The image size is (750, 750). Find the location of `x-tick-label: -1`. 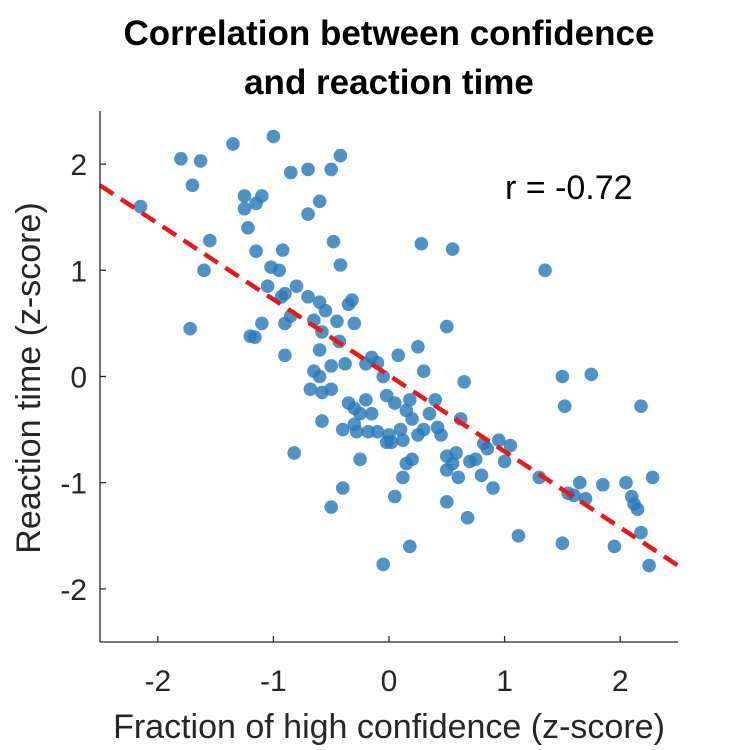

x-tick-label: -1 is located at coordinates (273, 681).